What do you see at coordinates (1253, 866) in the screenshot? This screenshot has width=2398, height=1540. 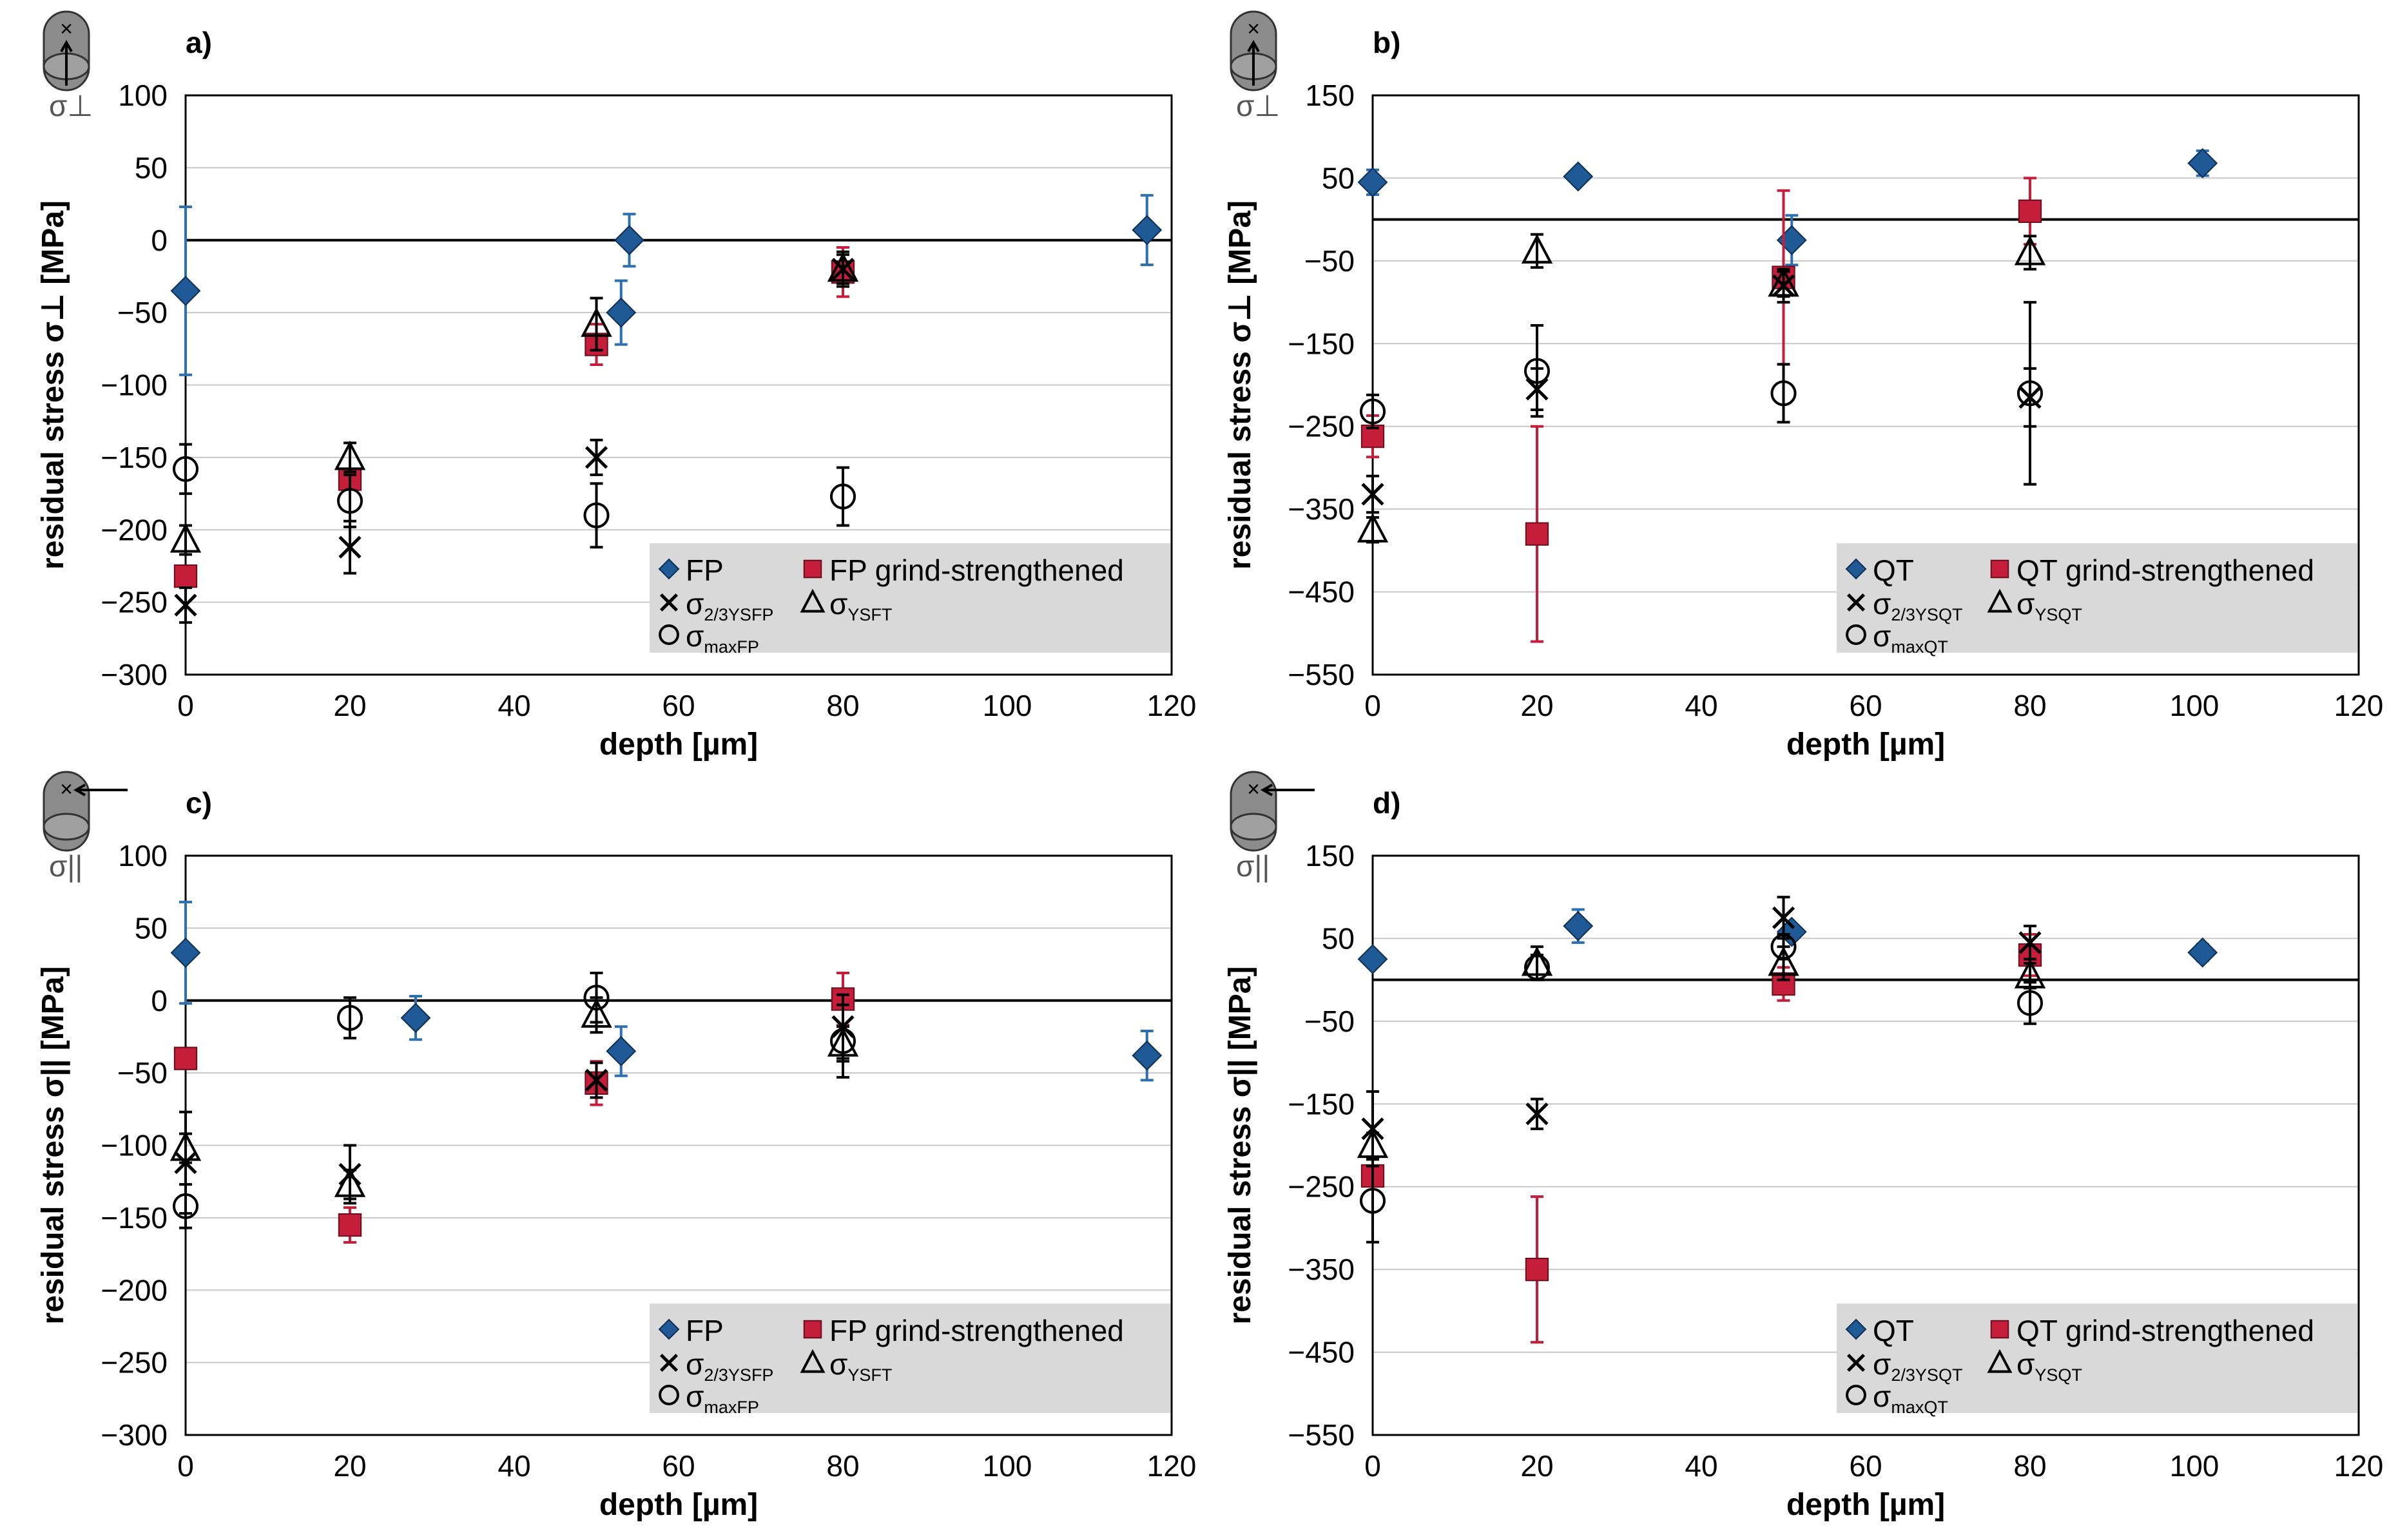 I see `stress-symbol-label: σ||` at bounding box center [1253, 866].